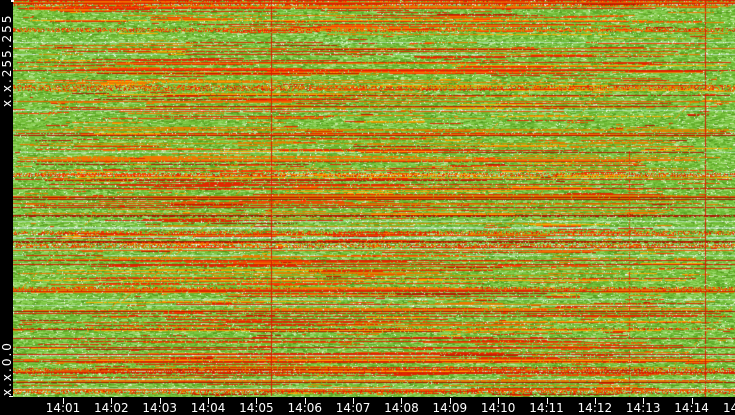  I want to click on x-tick-label: 14:10, so click(498, 408).